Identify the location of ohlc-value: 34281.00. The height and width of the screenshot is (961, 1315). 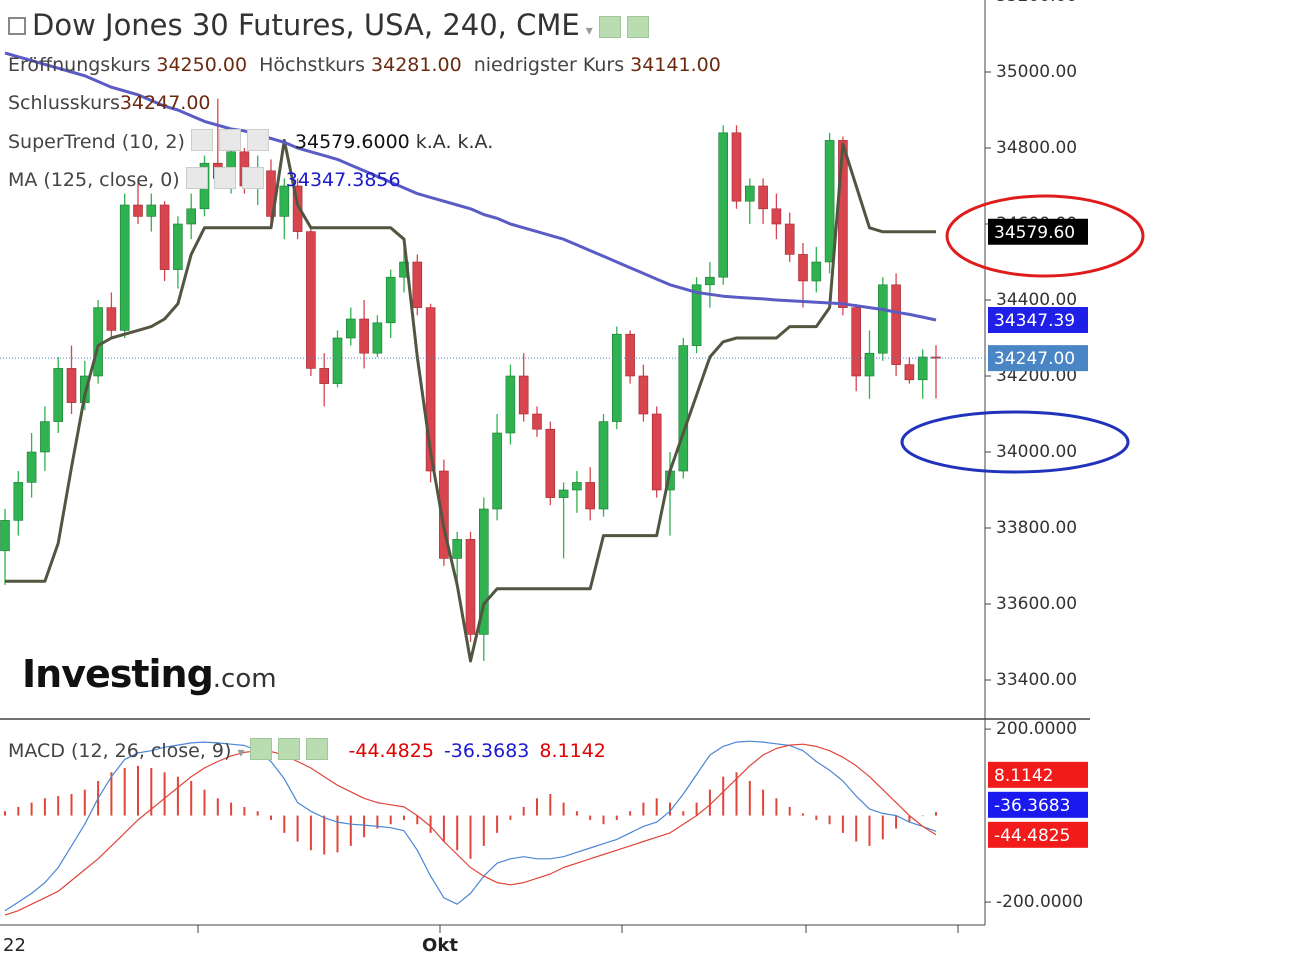
(416, 65).